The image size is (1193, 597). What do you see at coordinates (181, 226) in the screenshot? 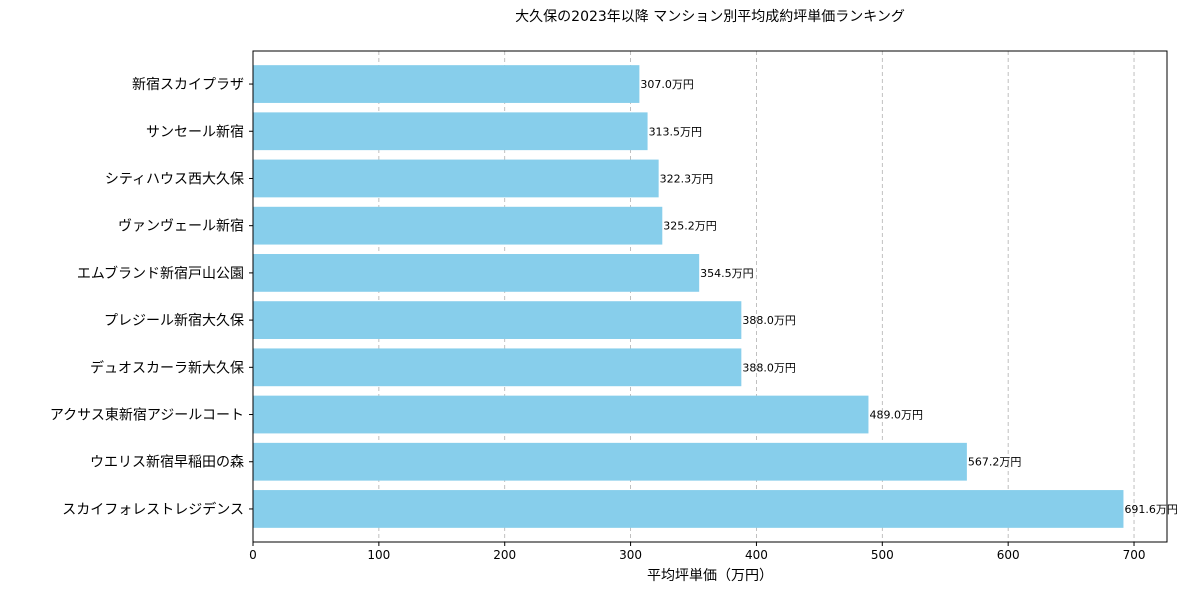
I see `y-tick-label: ヴァンヴェール新宿` at bounding box center [181, 226].